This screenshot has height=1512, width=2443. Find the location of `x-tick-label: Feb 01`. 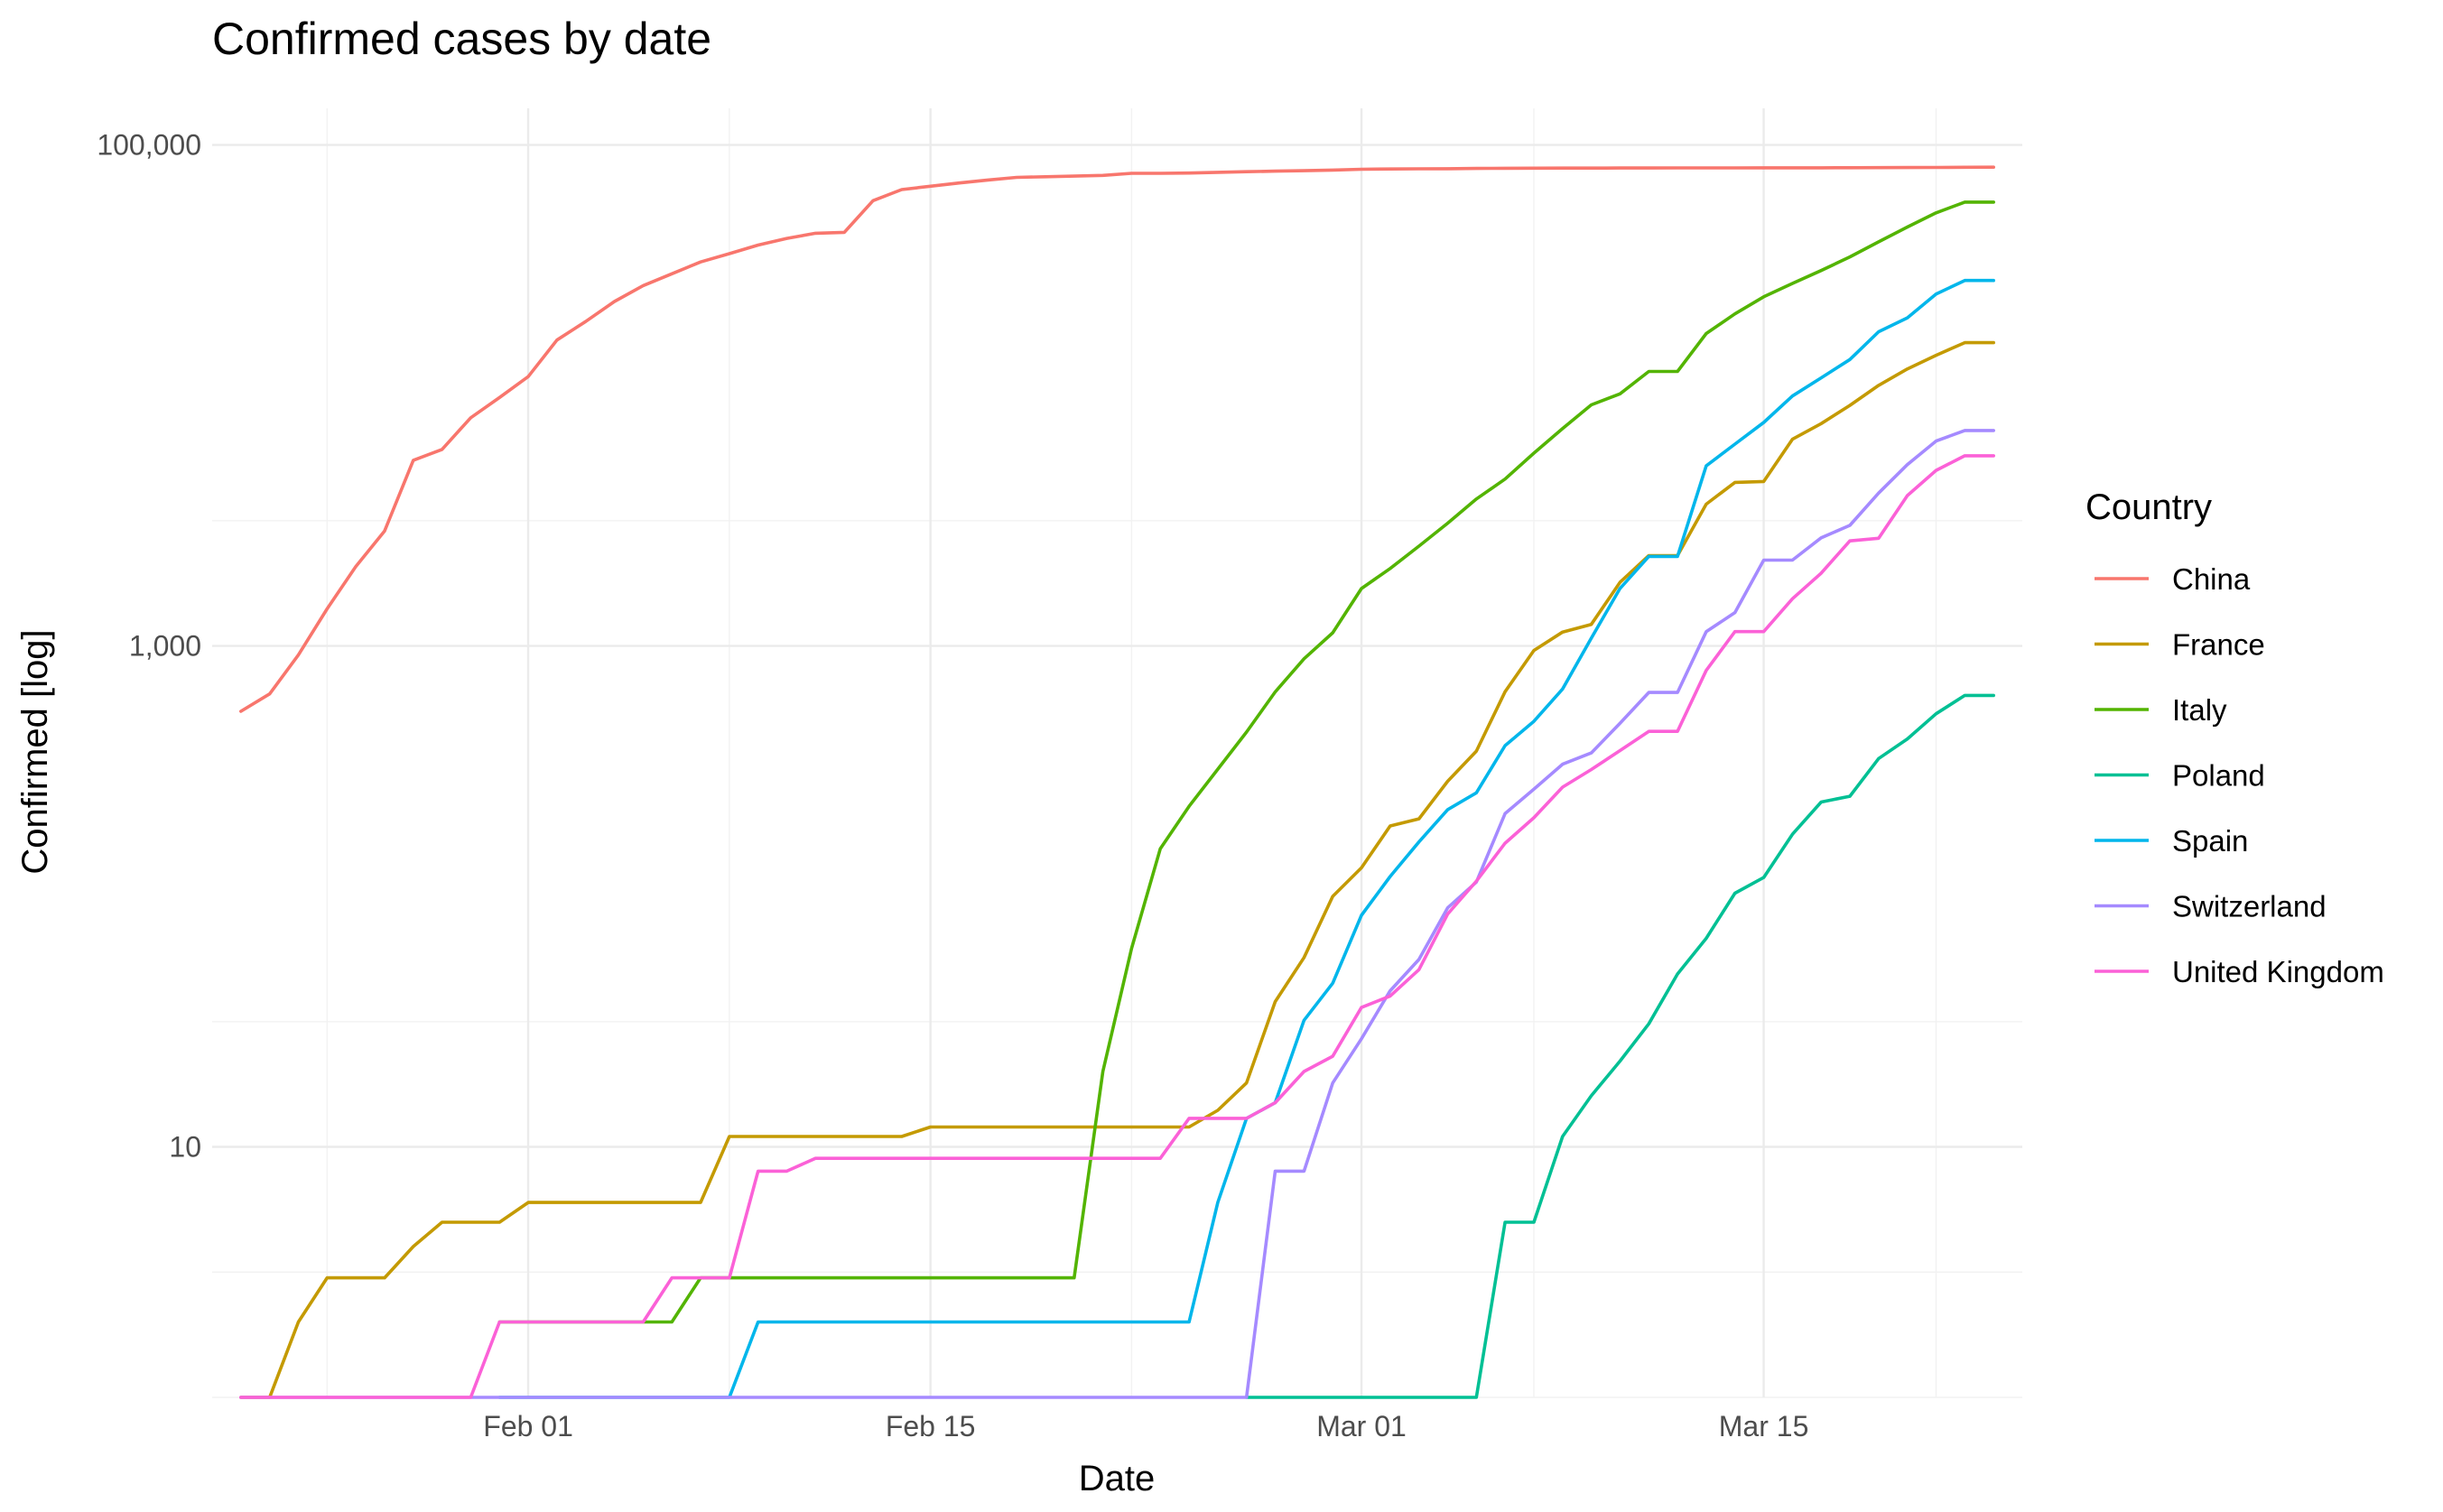

x-tick-label: Feb 01 is located at coordinates (528, 1426).